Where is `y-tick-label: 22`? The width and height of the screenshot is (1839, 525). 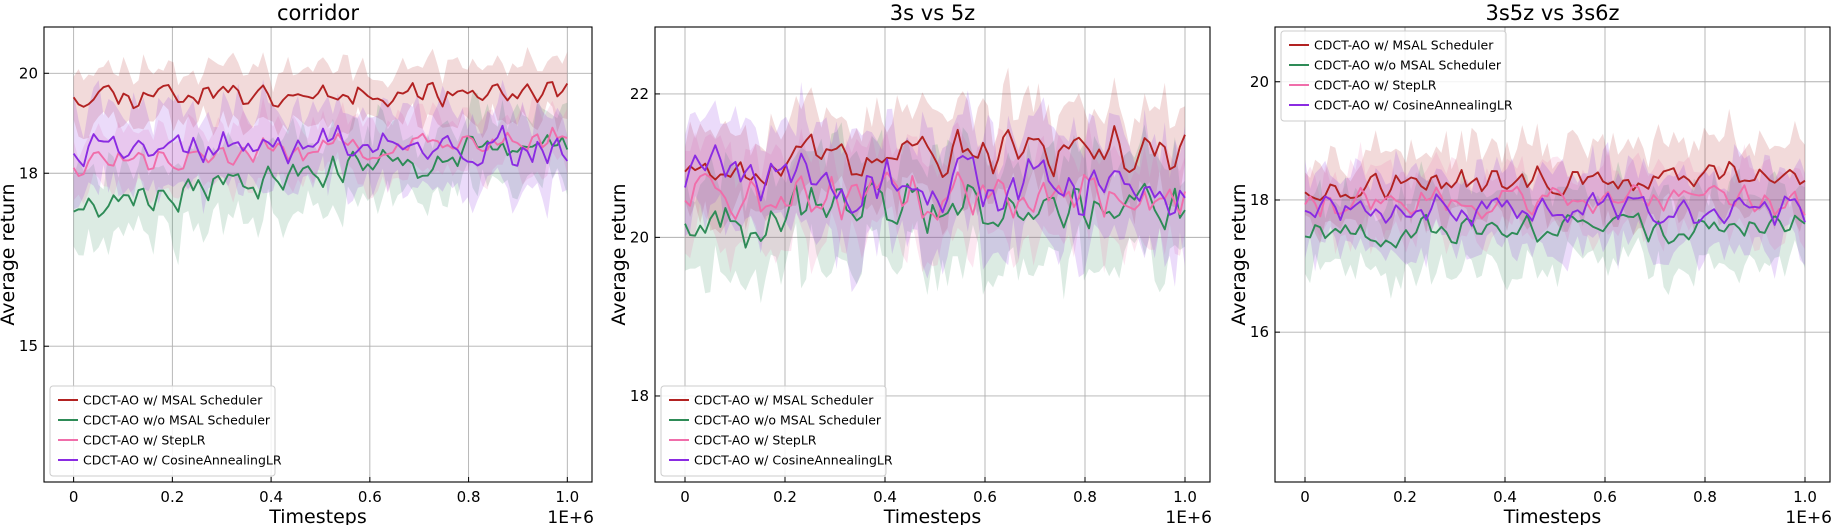 y-tick-label: 22 is located at coordinates (639, 94).